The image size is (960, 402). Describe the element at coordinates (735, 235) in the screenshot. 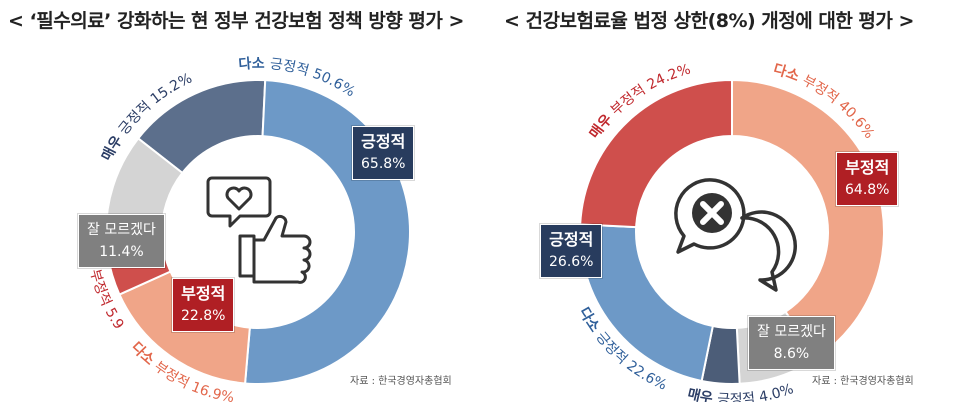

I see `speech-bubbles-x-icon` at that location.